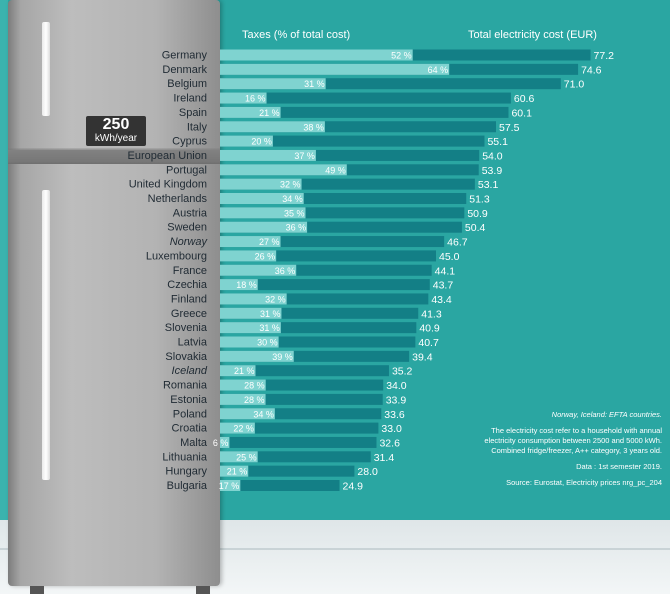  I want to click on country-label: Czechia, so click(187, 285).